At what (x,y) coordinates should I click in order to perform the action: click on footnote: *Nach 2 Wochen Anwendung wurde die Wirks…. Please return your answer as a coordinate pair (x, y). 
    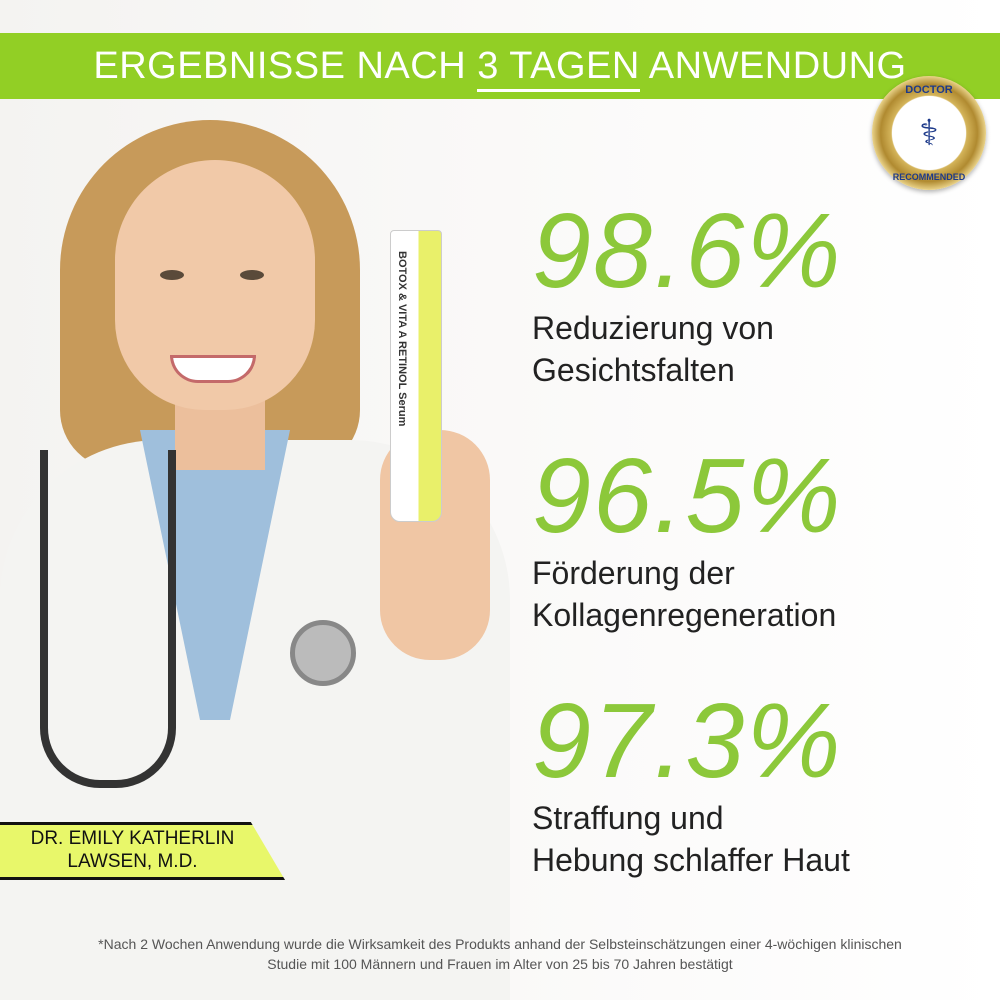
    Looking at the image, I should click on (500, 954).